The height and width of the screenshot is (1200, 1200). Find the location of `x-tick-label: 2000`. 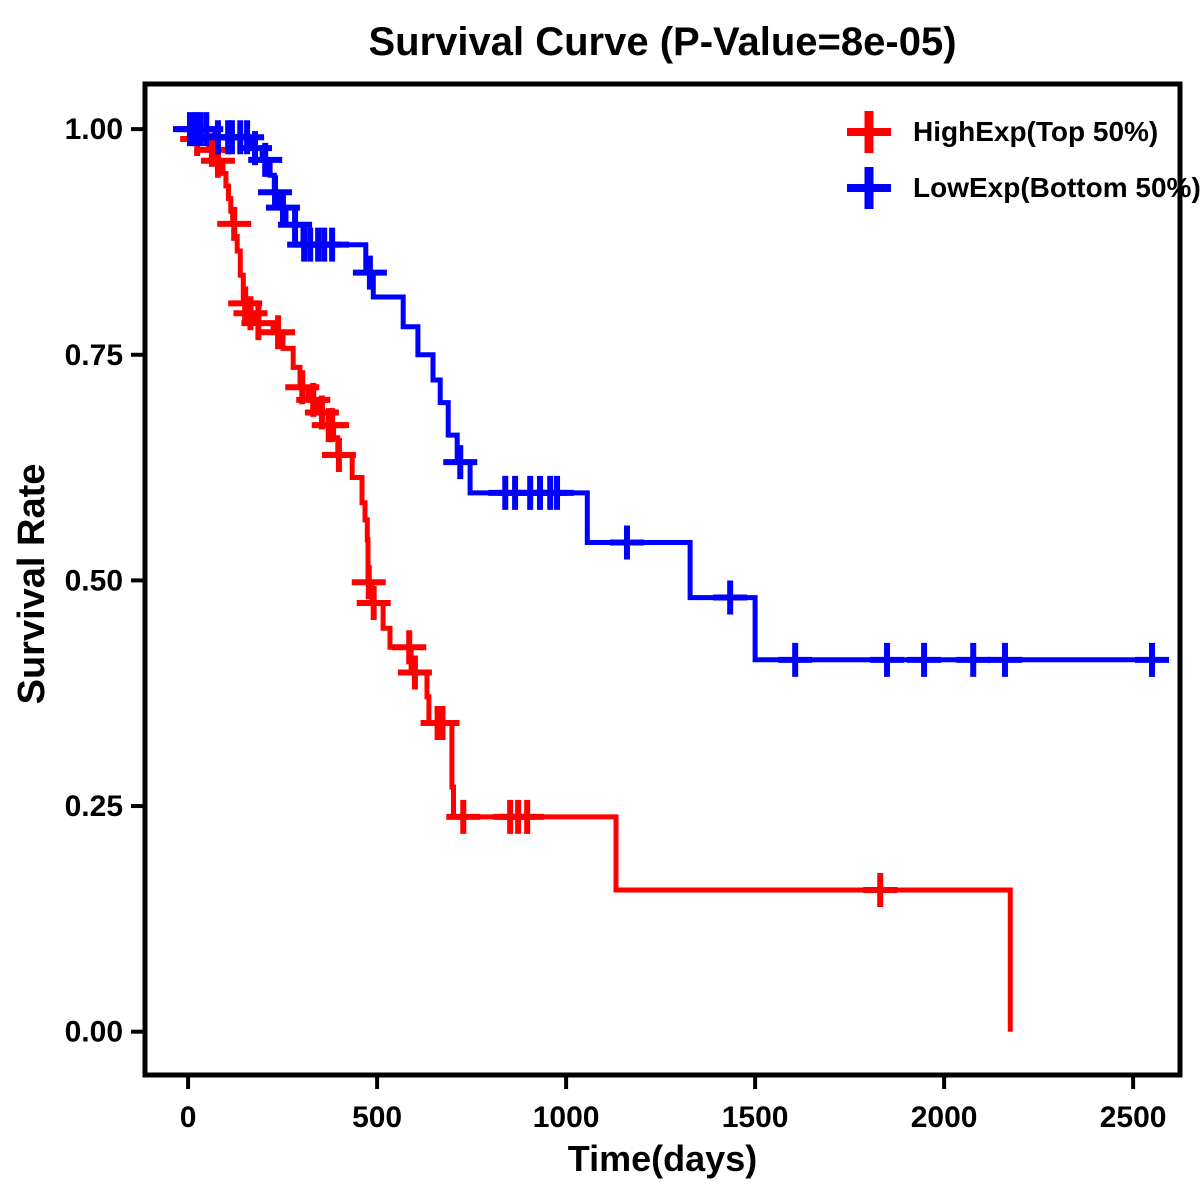

x-tick-label: 2000 is located at coordinates (944, 1117).